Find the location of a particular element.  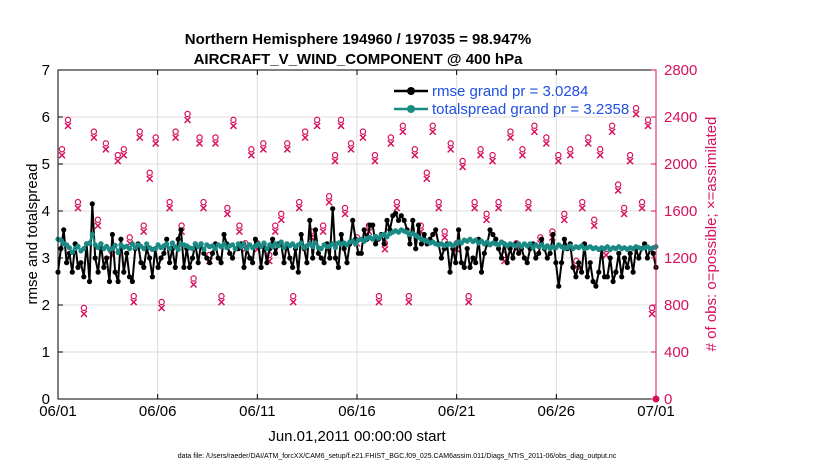

y-tick-label: 2 is located at coordinates (46, 305).